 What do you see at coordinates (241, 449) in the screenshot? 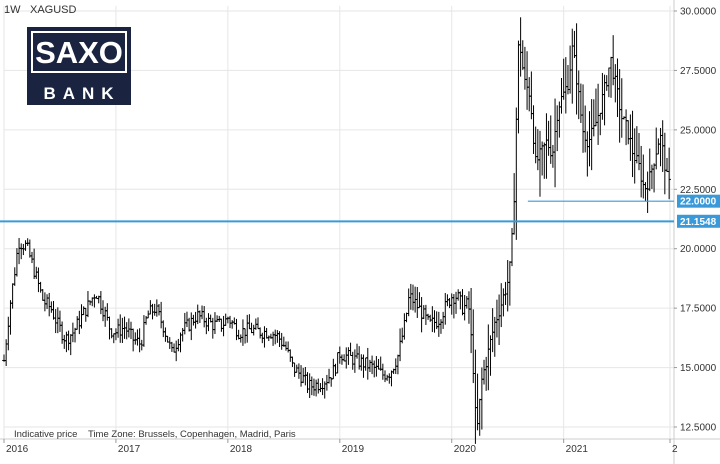
I see `x-tick-label: 2018` at bounding box center [241, 449].